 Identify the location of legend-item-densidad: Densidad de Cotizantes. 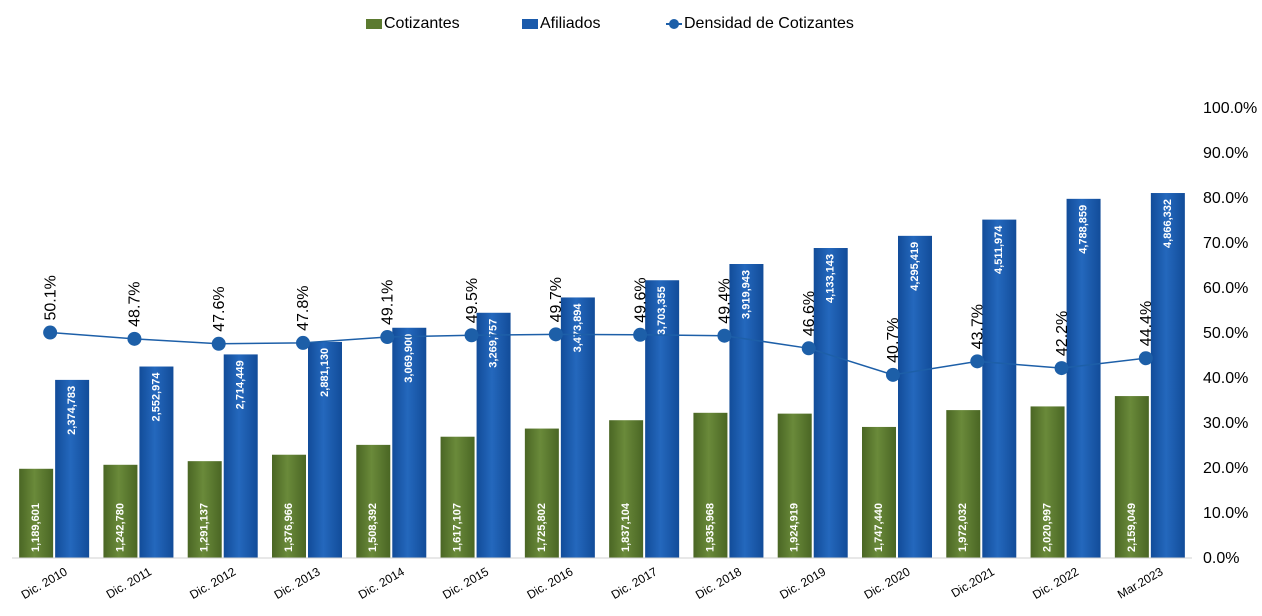
(760, 24).